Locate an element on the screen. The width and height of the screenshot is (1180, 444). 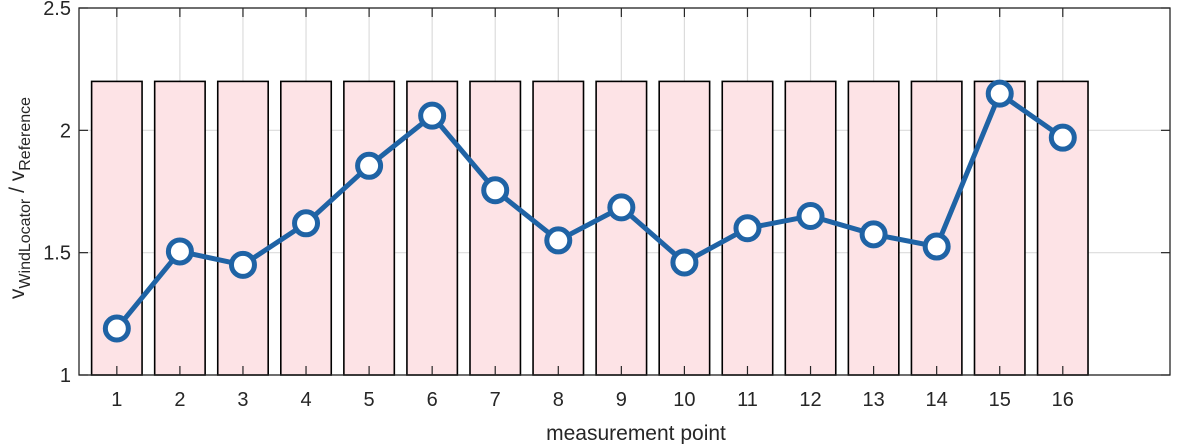
x-tick-label: 15 is located at coordinates (1000, 400).